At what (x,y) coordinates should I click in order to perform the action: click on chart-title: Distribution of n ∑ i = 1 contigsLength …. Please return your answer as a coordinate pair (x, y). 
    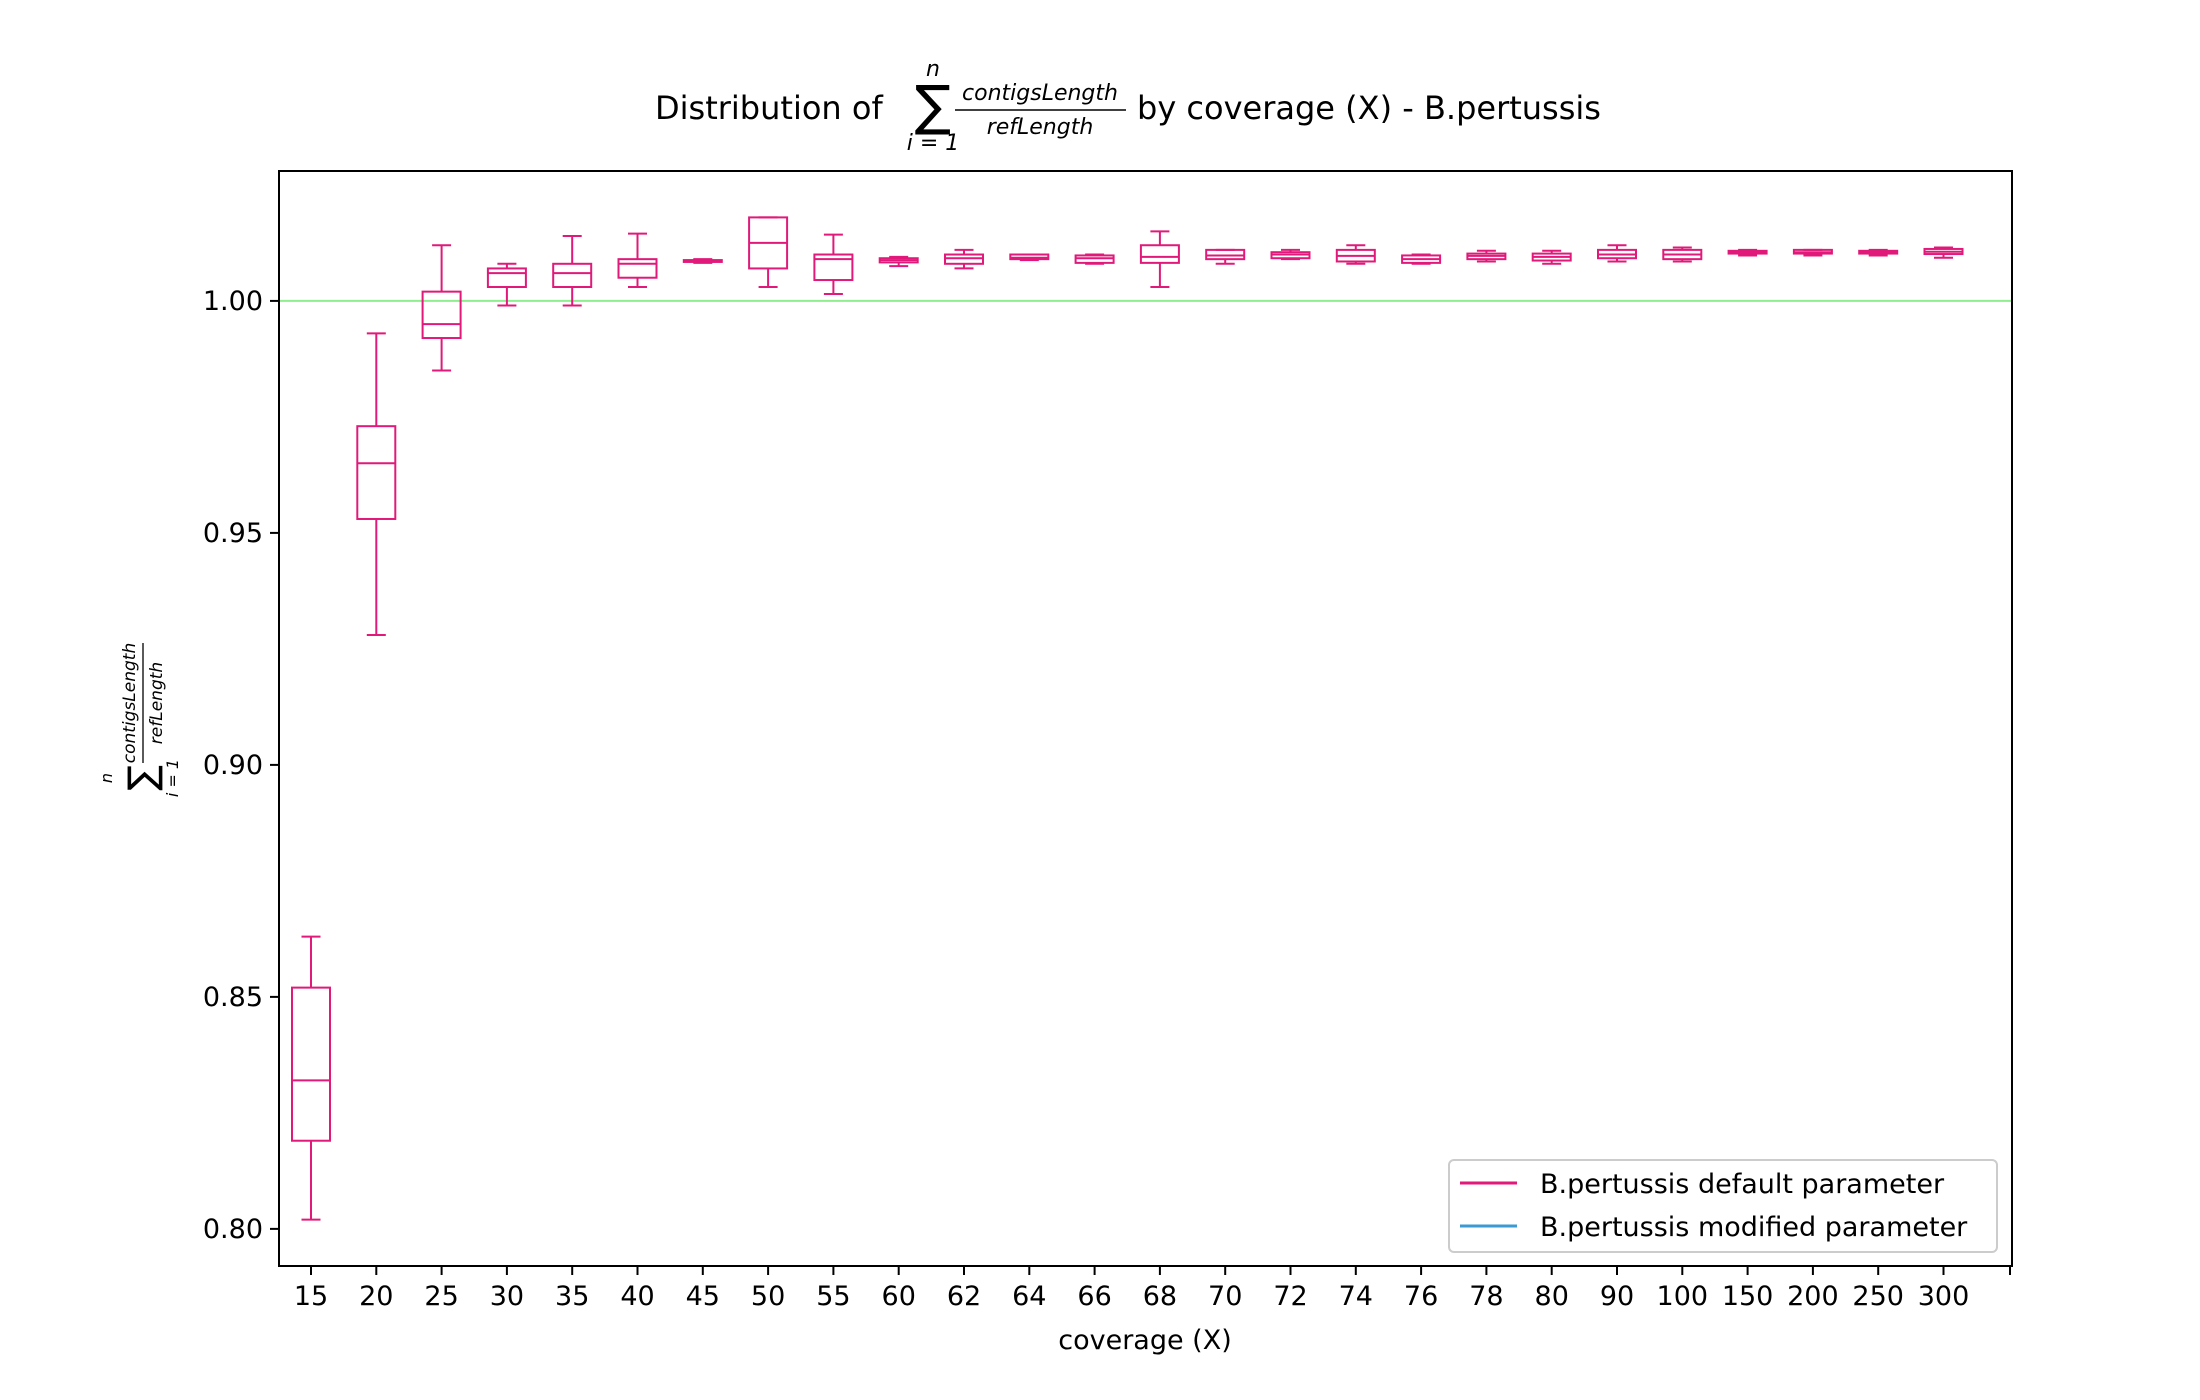
    Looking at the image, I should click on (1128, 106).